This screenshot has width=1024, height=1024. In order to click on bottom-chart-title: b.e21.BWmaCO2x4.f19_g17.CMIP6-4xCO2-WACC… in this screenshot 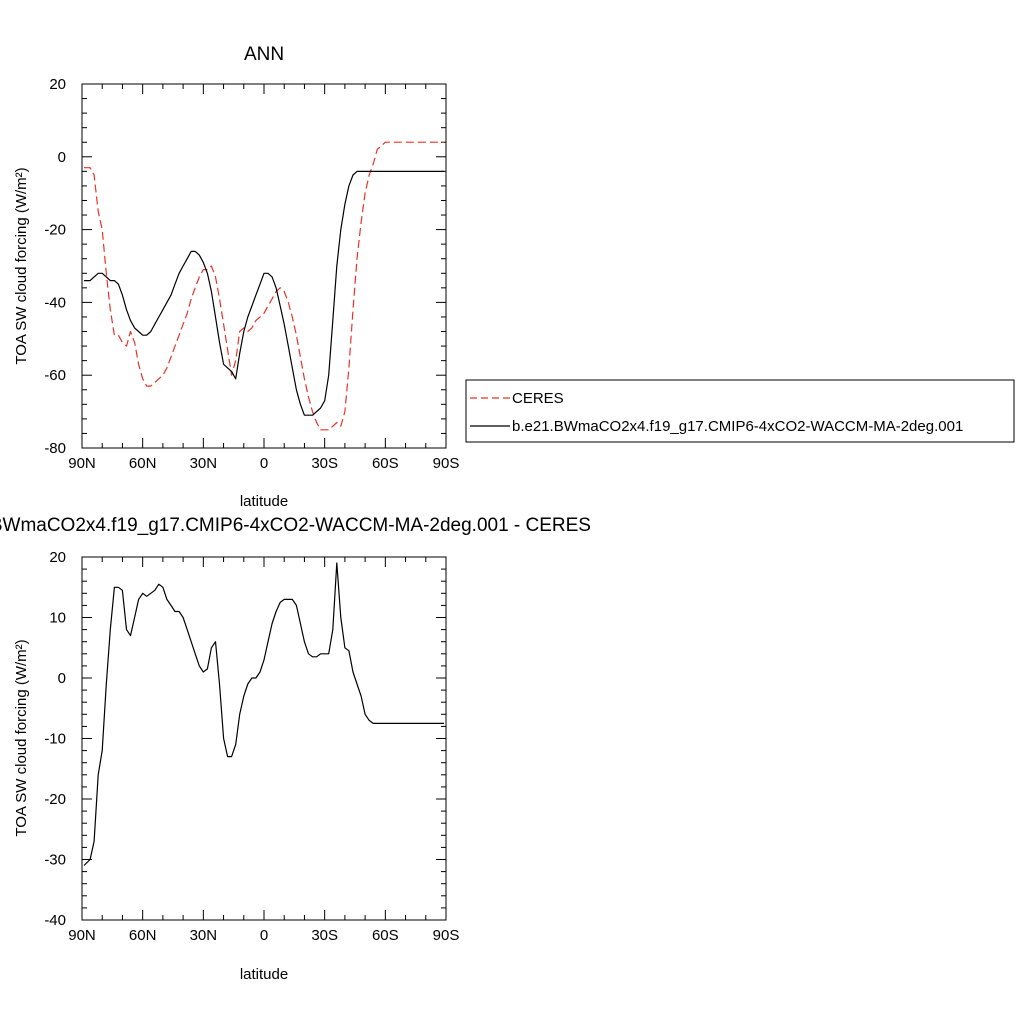, I will do `click(295, 525)`.